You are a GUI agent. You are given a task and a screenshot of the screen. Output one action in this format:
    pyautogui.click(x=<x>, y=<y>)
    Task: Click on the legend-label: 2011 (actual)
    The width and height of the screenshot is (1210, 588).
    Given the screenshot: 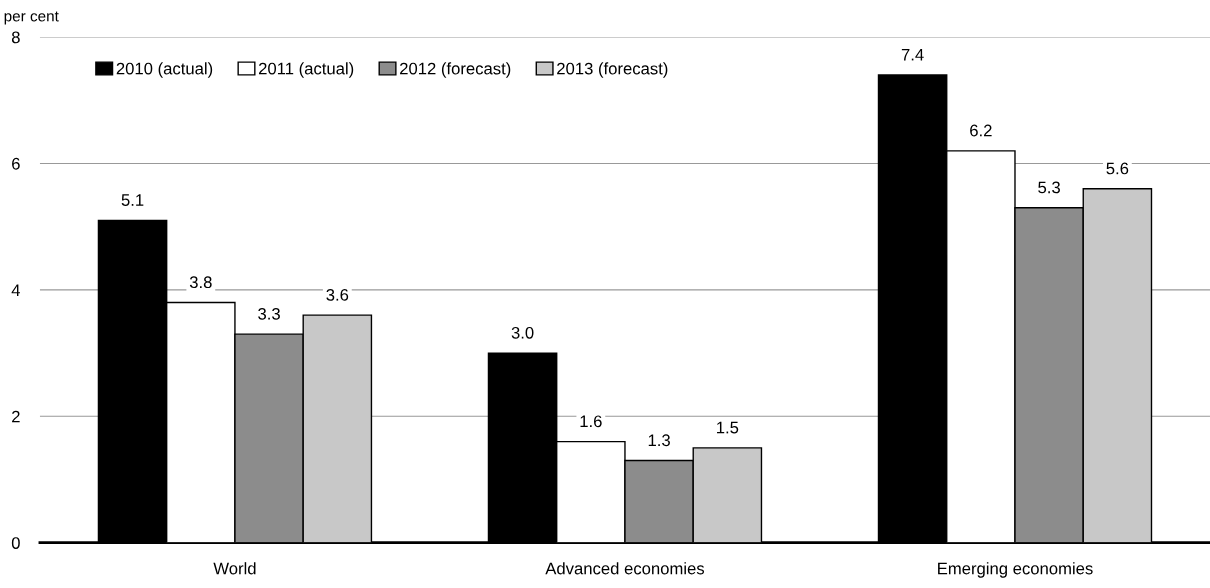 What is the action you would take?
    pyautogui.click(x=306, y=70)
    